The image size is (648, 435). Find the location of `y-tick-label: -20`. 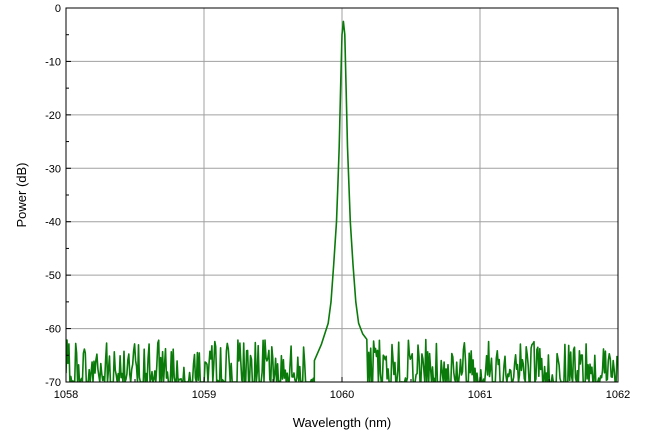

y-tick-label: -20 is located at coordinates (53, 116).